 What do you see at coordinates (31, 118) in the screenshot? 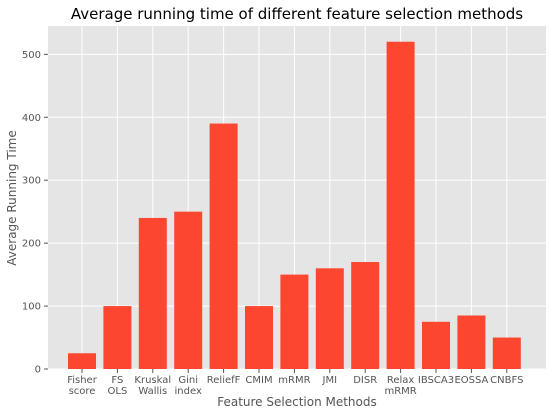
I see `y-tick-label: 400` at bounding box center [31, 118].